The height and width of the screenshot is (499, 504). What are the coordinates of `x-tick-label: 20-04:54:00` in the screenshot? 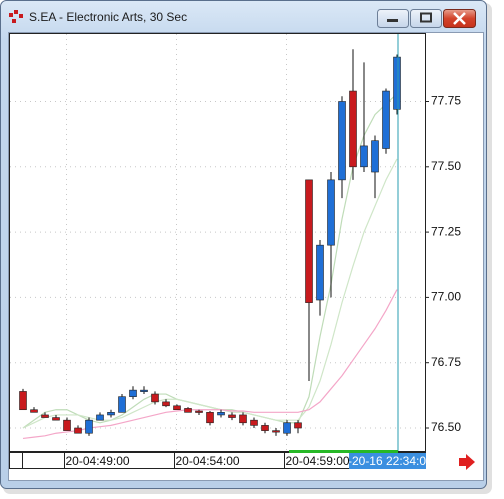 It's located at (208, 461).